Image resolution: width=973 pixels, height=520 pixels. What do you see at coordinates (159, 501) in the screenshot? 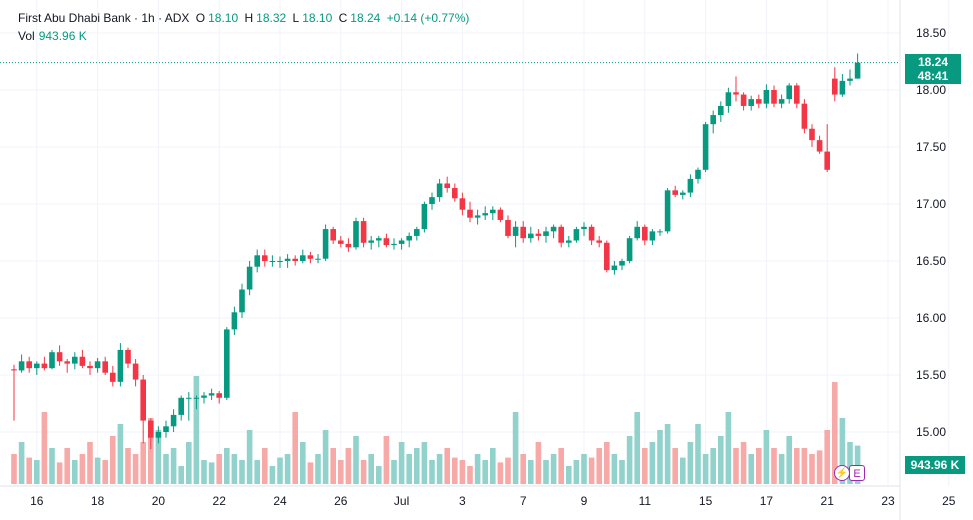
I see `time-tick-label: 20` at bounding box center [159, 501].